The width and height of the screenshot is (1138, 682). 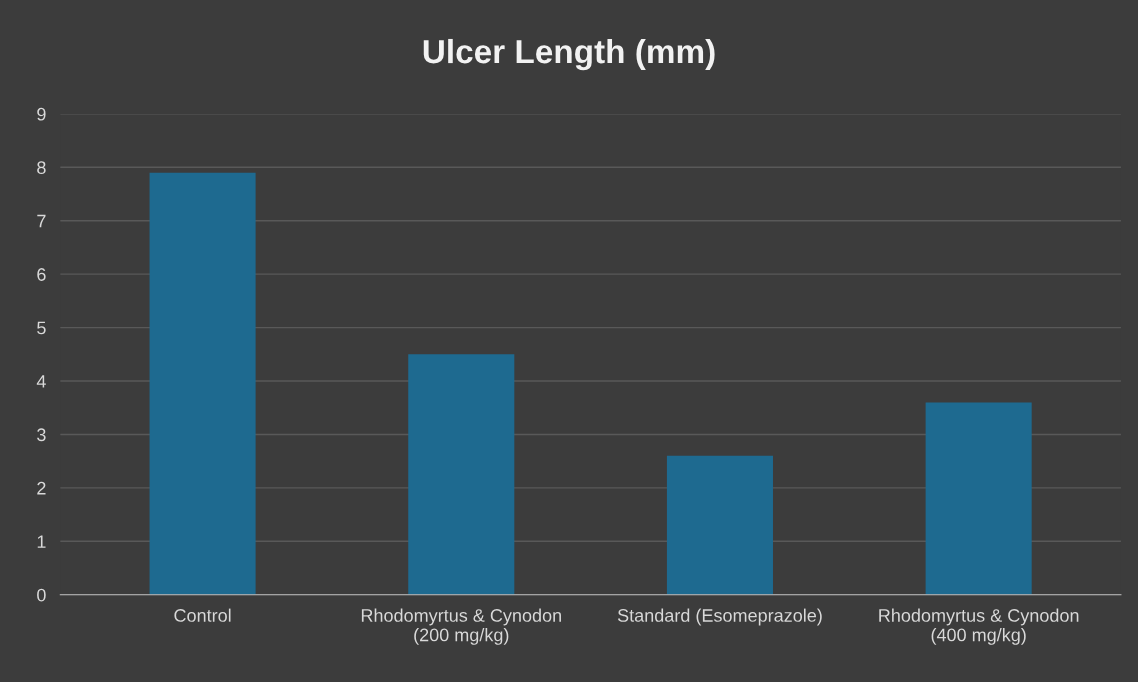 I want to click on y-tick-label: 8, so click(x=41, y=168).